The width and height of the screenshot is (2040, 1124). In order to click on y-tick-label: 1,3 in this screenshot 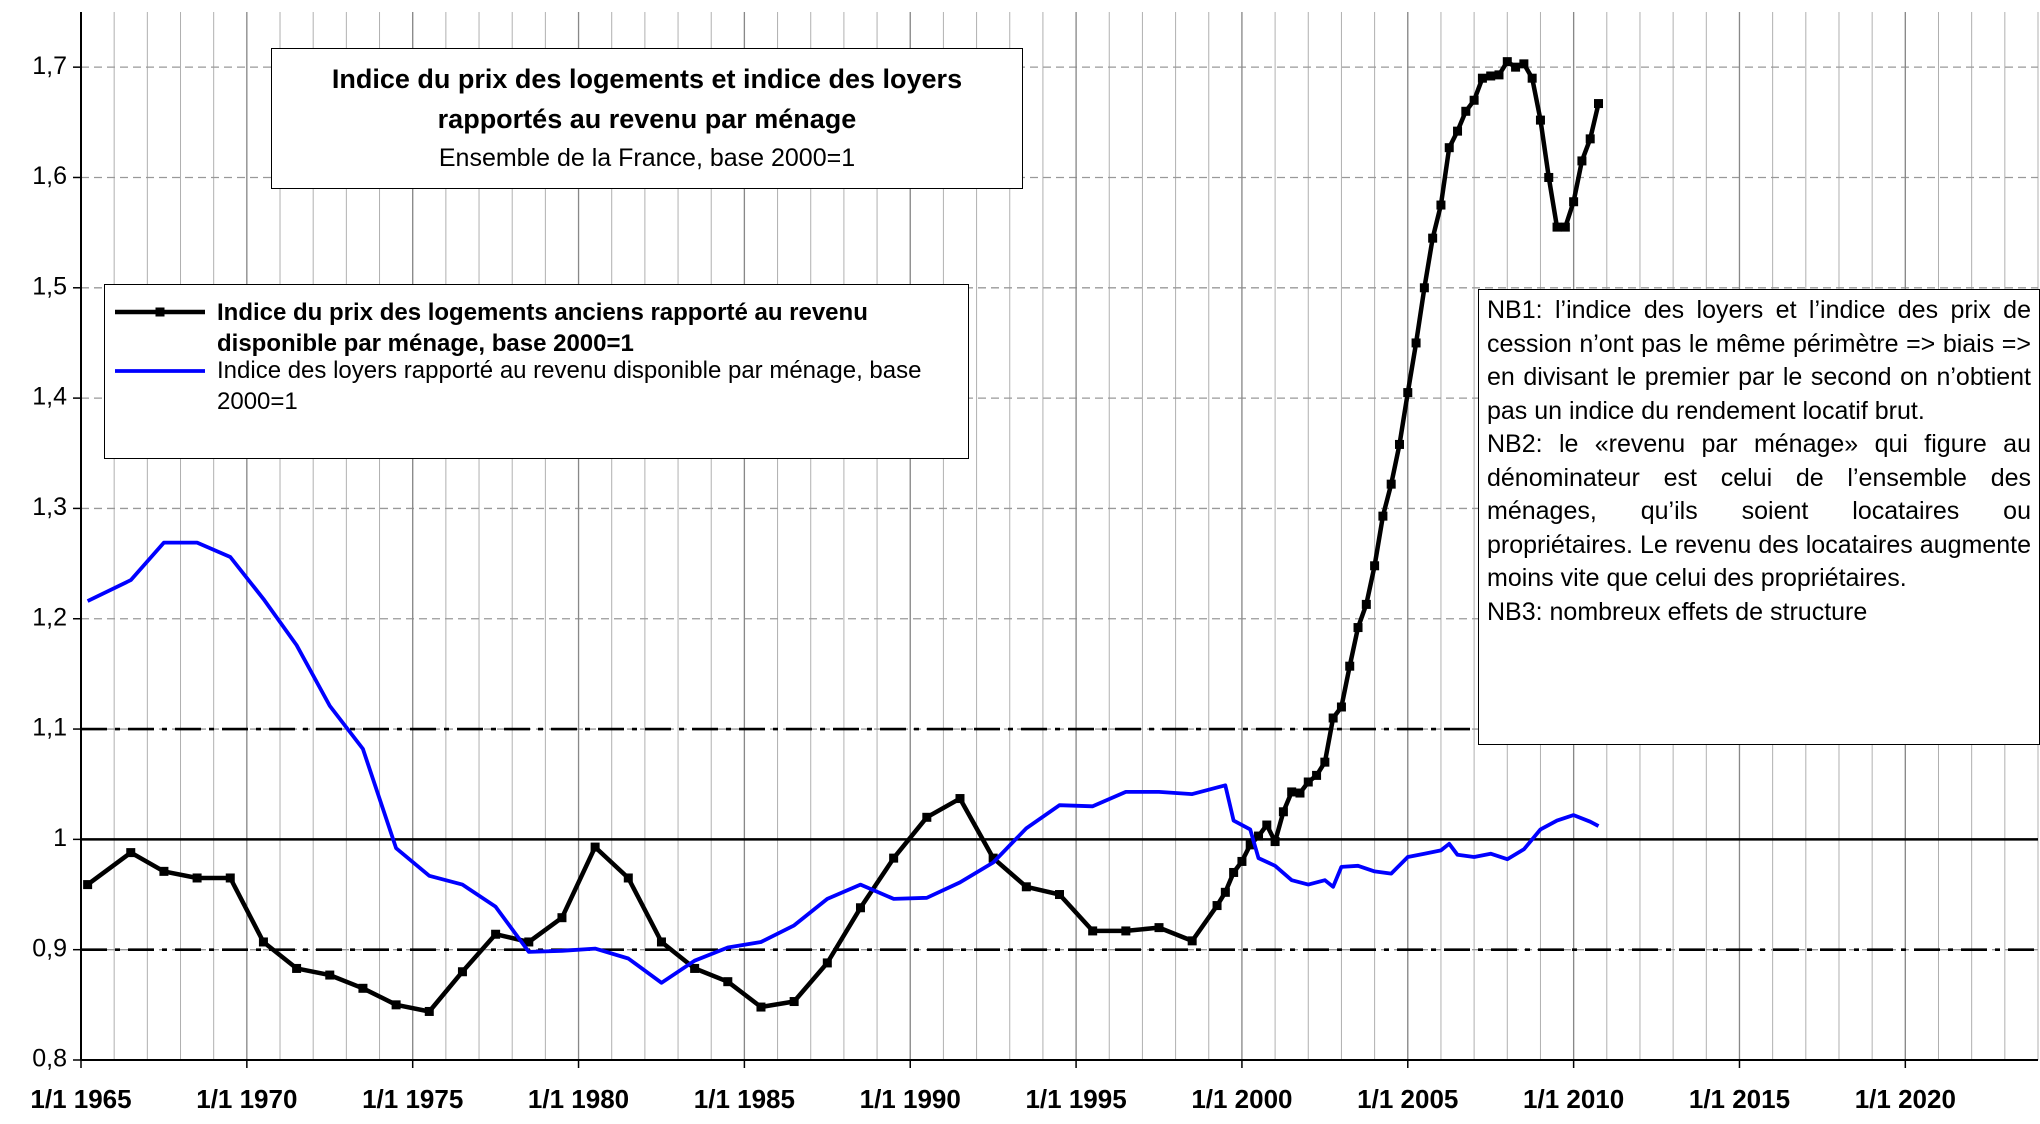, I will do `click(49, 507)`.